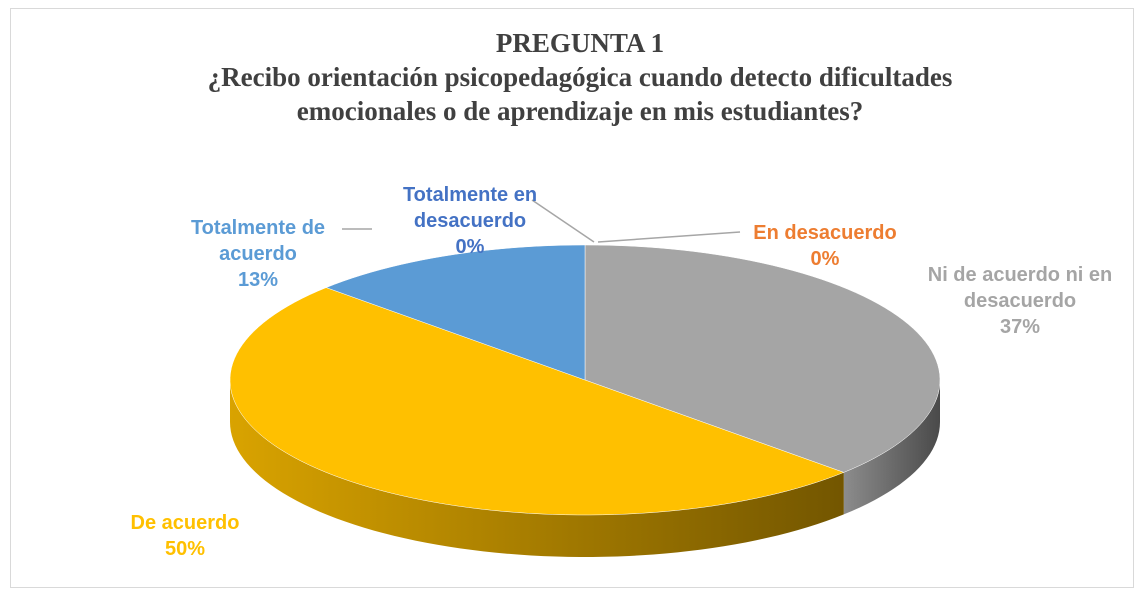 Image resolution: width=1145 pixels, height=592 pixels. Describe the element at coordinates (1020, 327) in the screenshot. I see `value-label: 37%` at that location.